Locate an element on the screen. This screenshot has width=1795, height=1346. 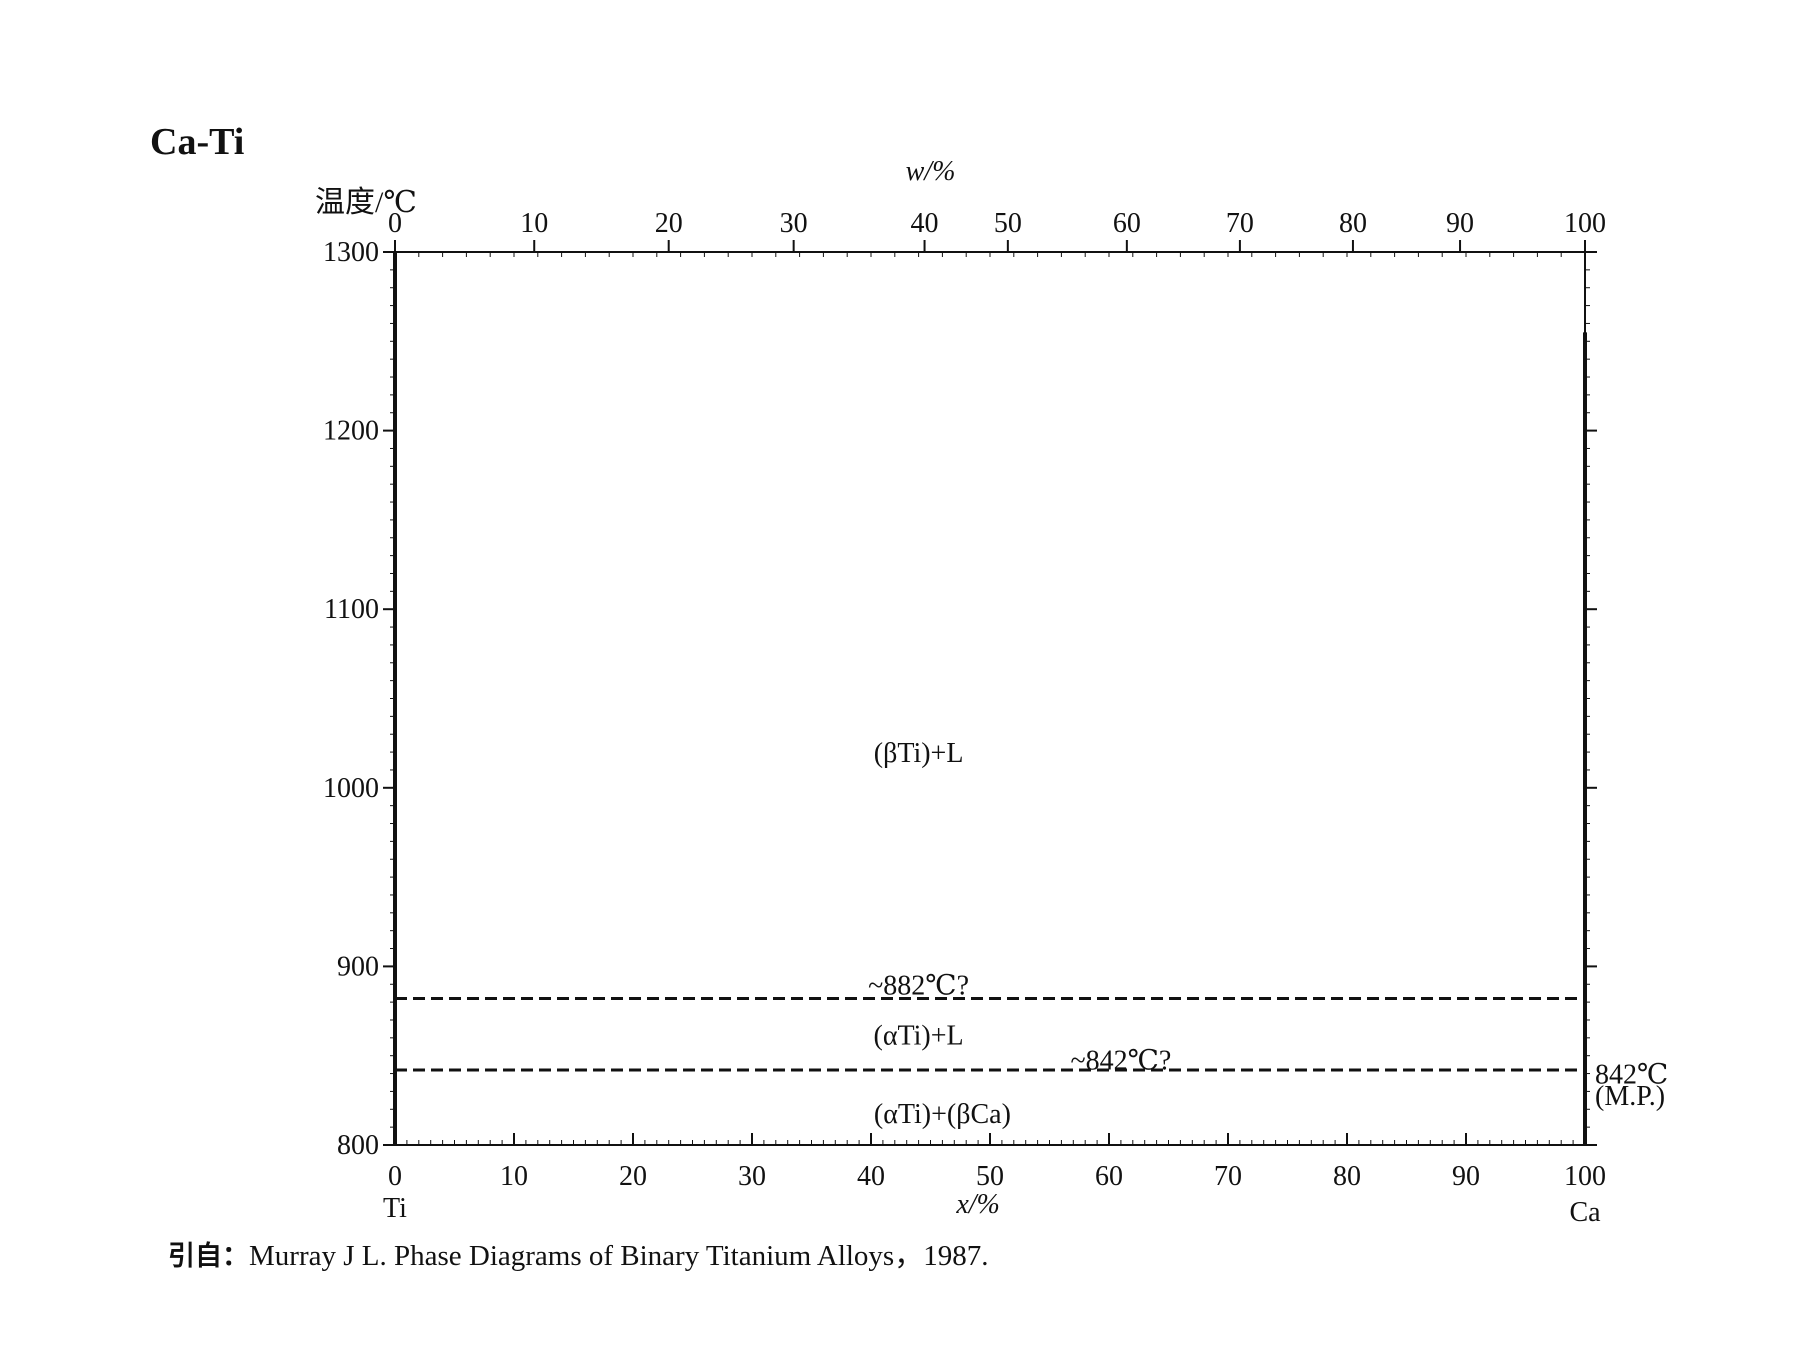
x-tick-label: 40 is located at coordinates (871, 1176).